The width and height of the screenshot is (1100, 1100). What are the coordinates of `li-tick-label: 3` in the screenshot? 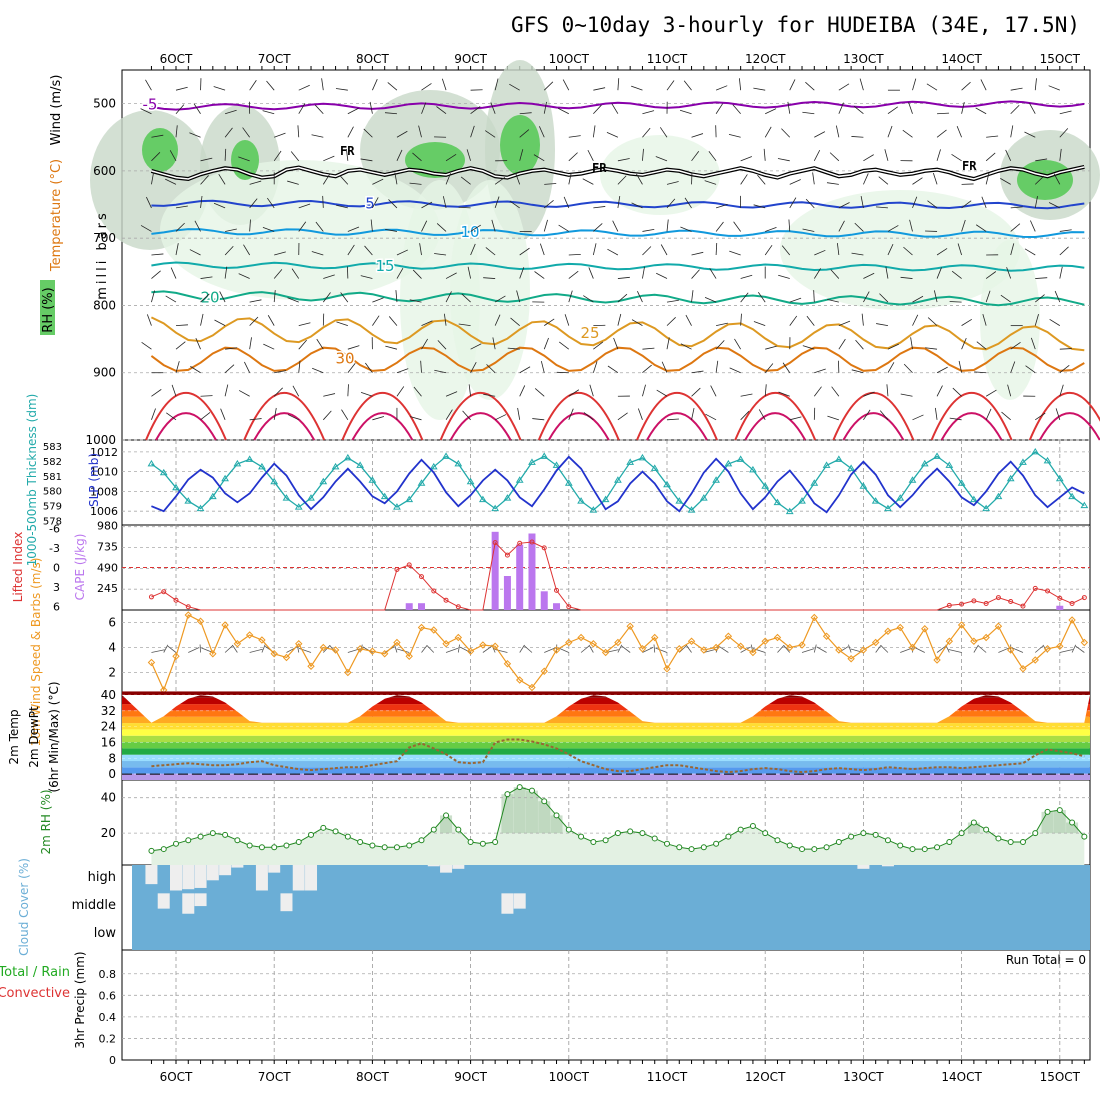 It's located at (56, 587).